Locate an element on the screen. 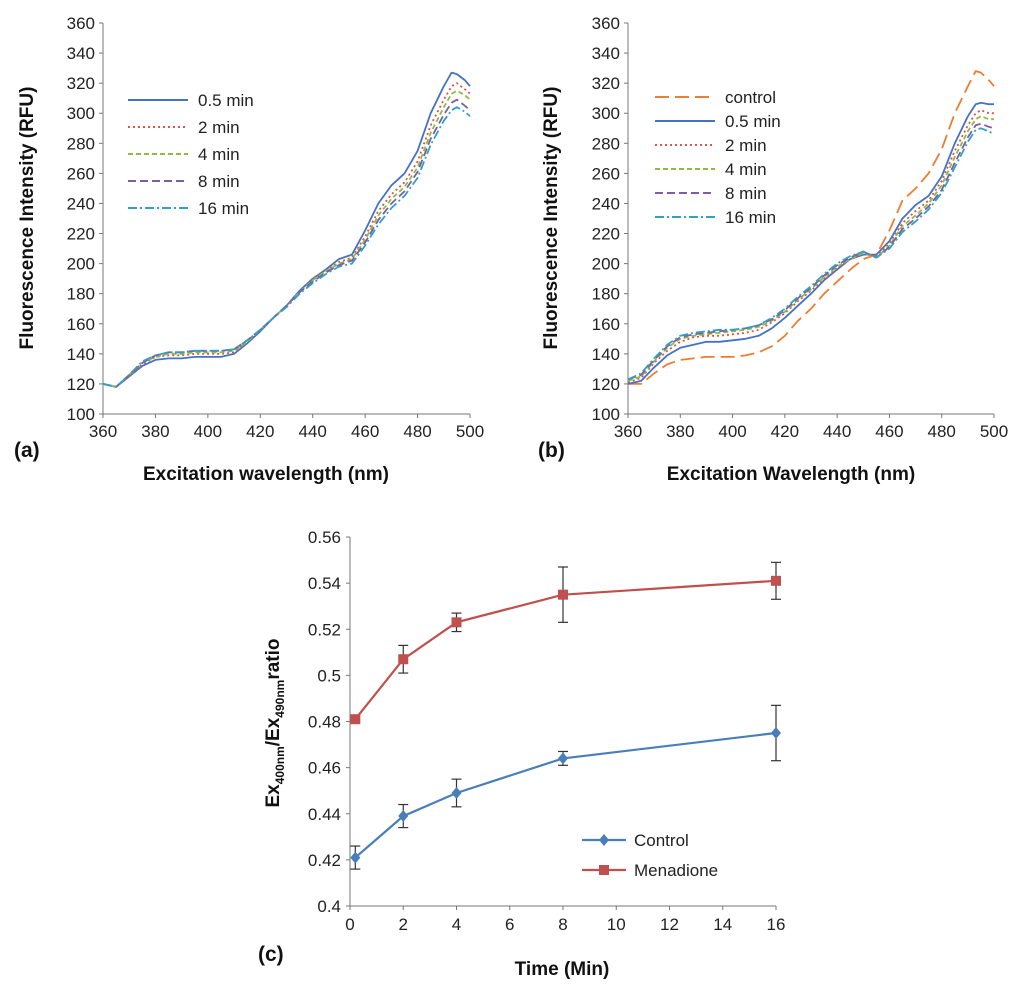 This screenshot has height=991, width=1024. panel-b-ytick-label: 260 is located at coordinates (606, 173).